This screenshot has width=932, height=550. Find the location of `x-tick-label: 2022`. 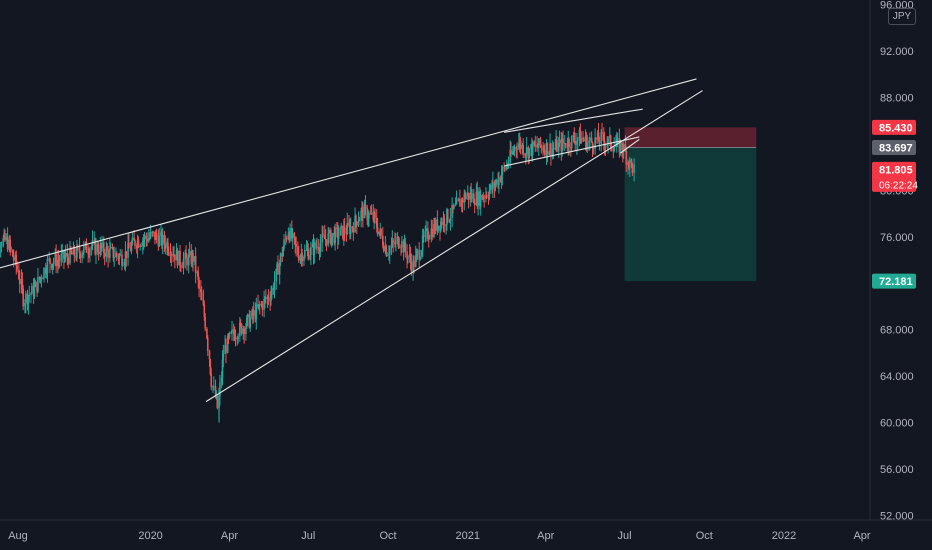

x-tick-label: 2022 is located at coordinates (784, 536).